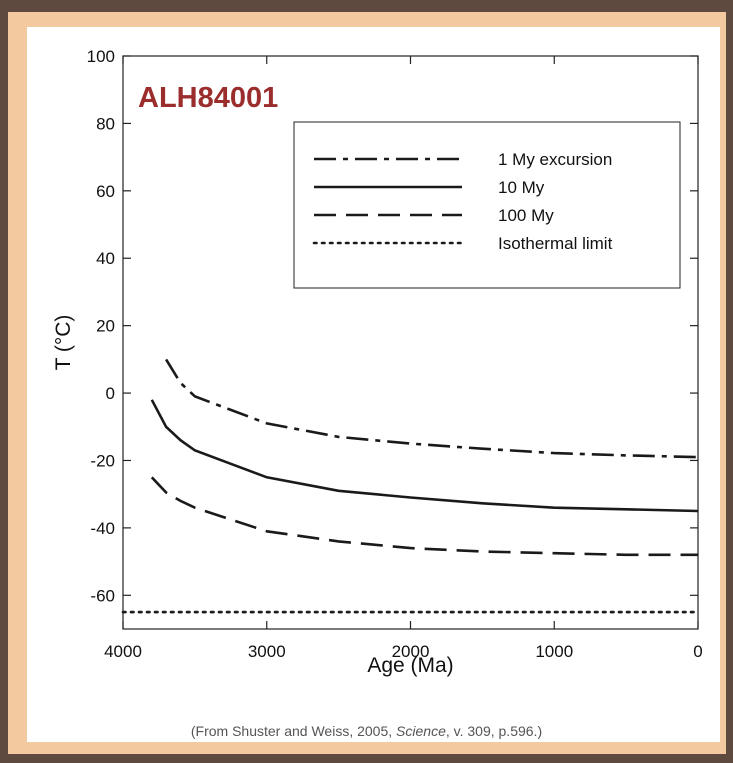 Image resolution: width=733 pixels, height=763 pixels. What do you see at coordinates (123, 651) in the screenshot?
I see `x-tick-label: 4000` at bounding box center [123, 651].